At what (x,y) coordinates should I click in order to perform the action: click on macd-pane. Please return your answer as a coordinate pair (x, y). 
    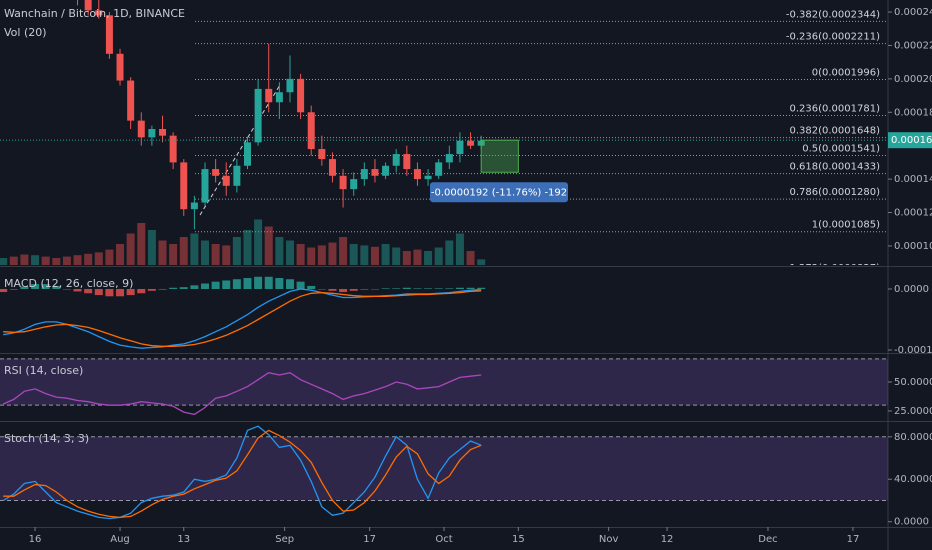
    Looking at the image, I should click on (243, 312).